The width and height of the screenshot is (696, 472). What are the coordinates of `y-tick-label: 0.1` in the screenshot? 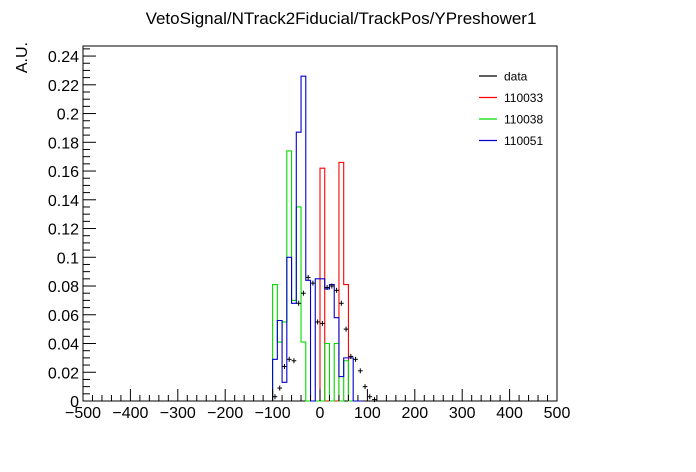 It's located at (68, 258).